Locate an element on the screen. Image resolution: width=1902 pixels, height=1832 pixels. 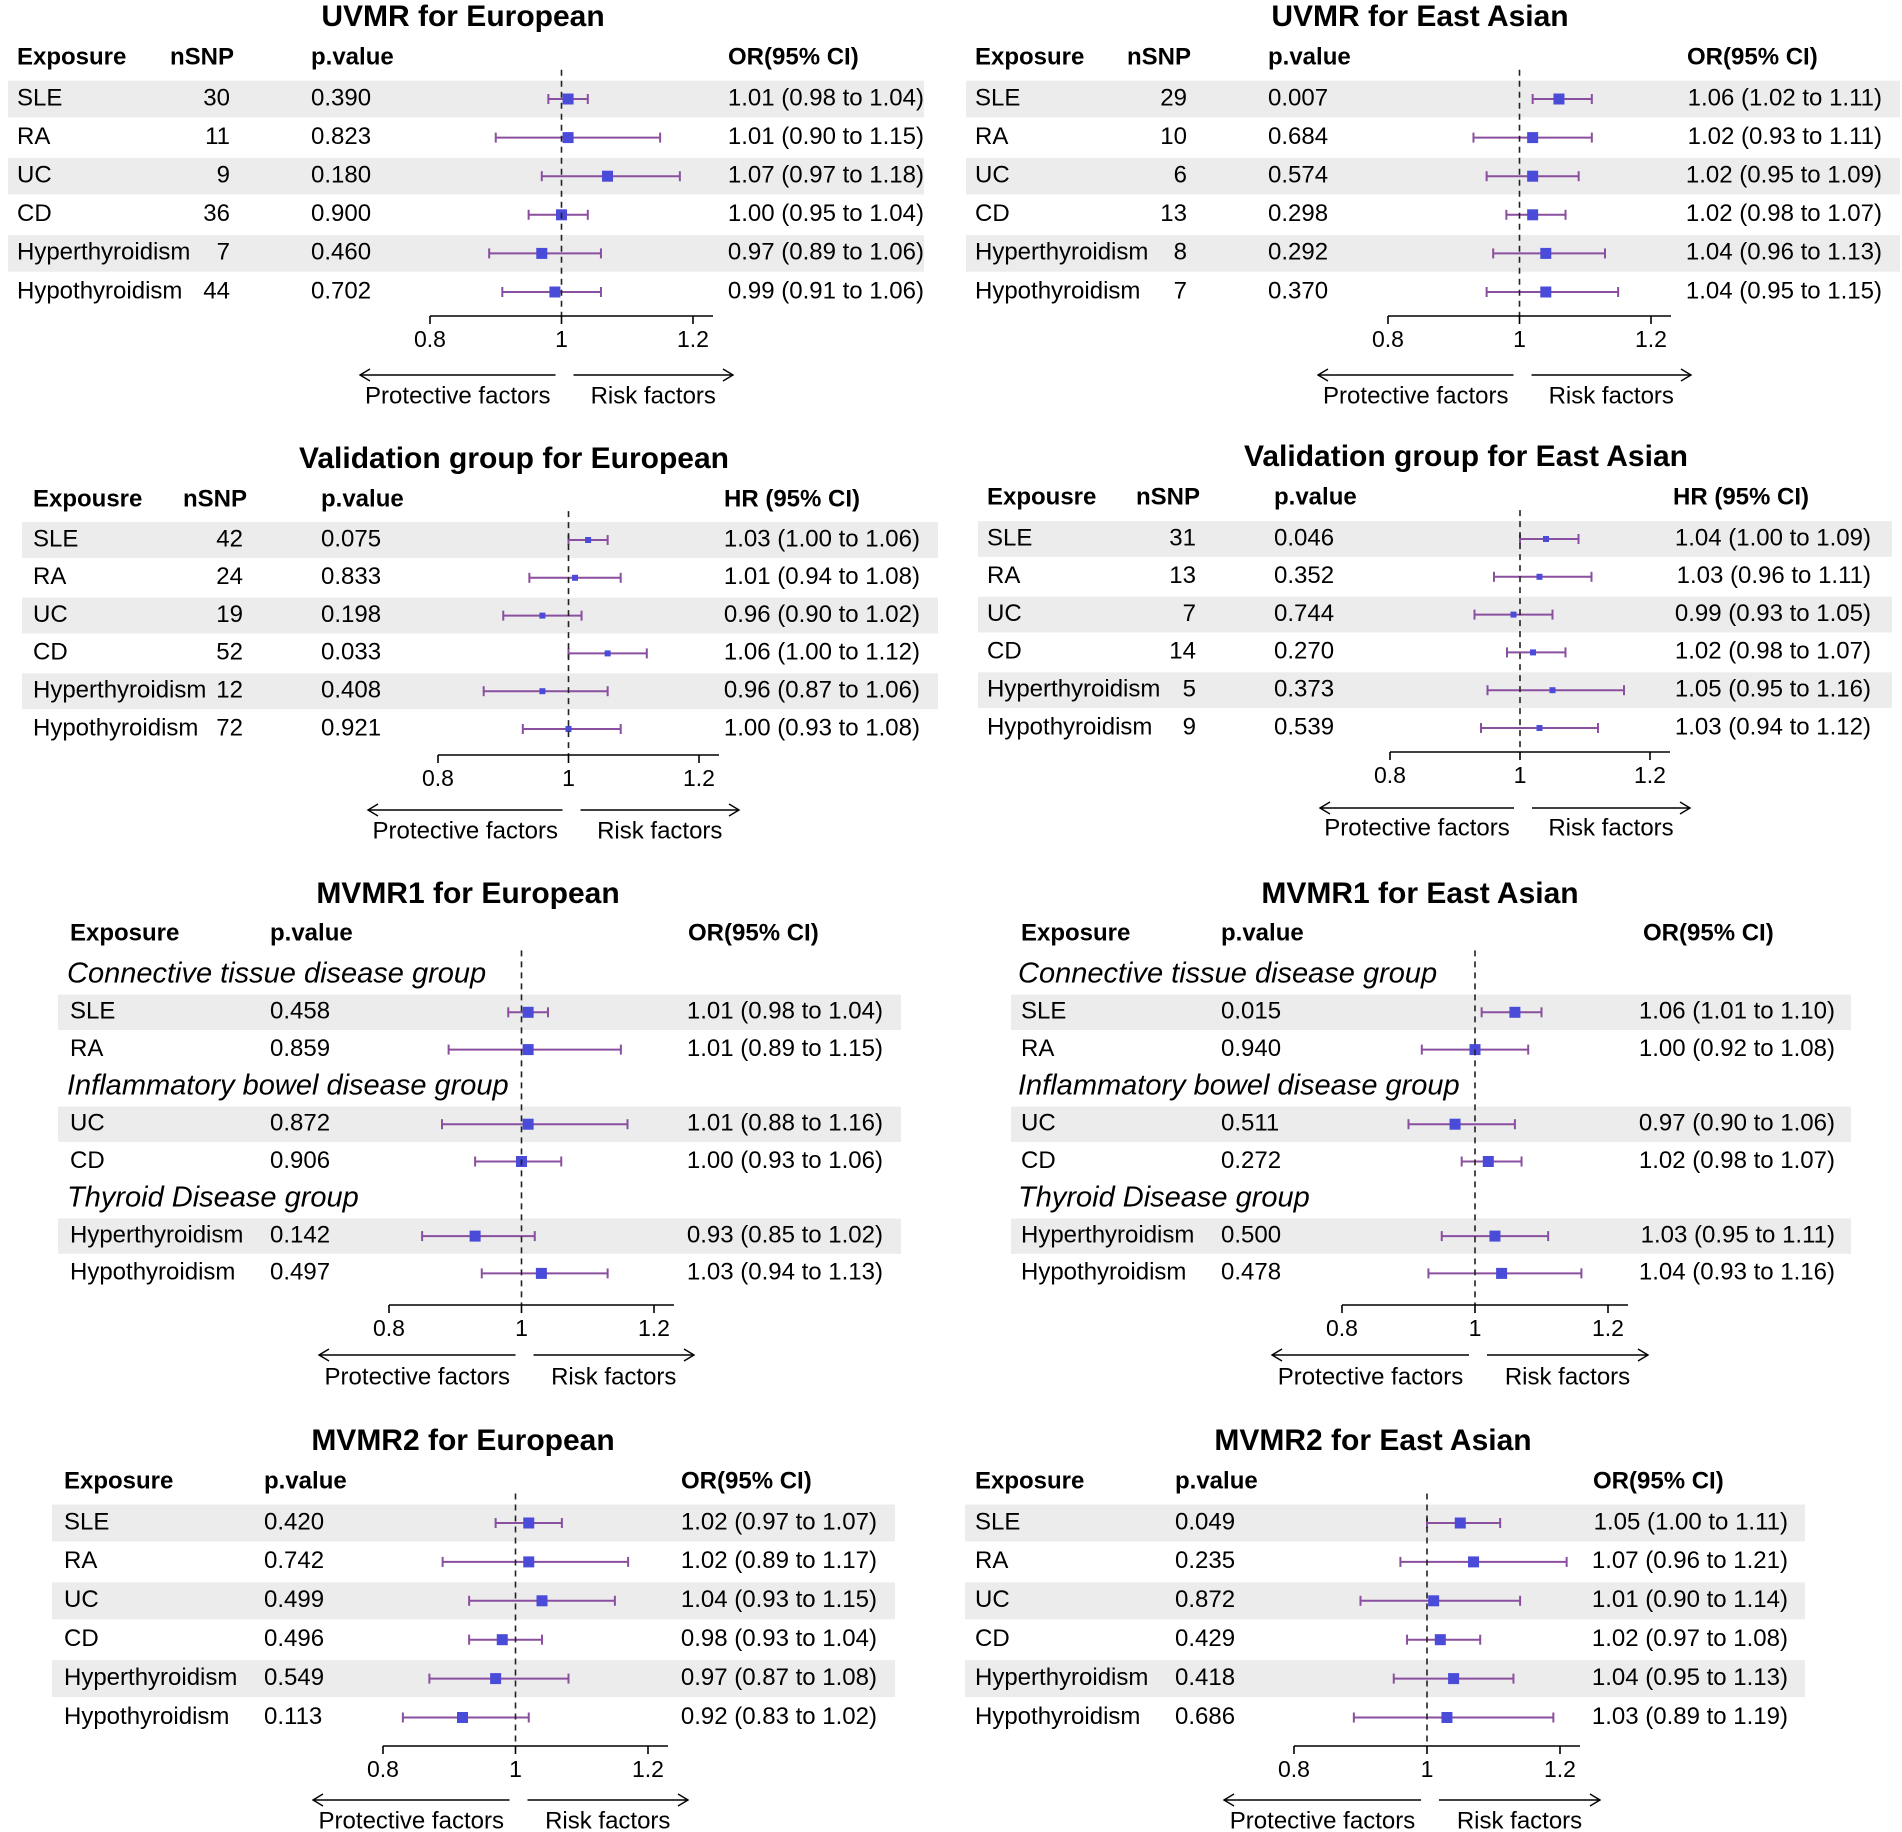
cell-effect-ci: 1.03 (0.95 to 1.11) is located at coordinates (1738, 1234).